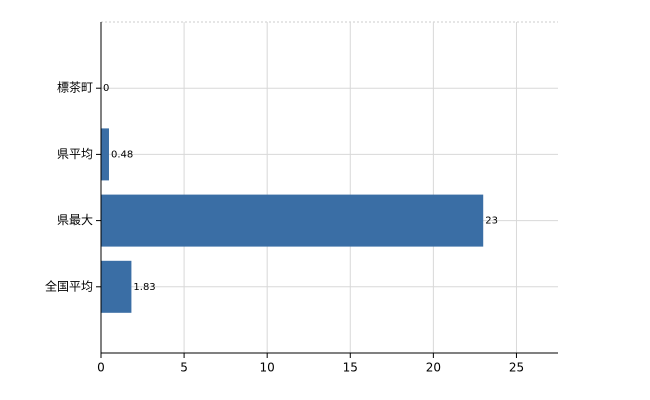 The image size is (650, 400). I want to click on y-tick-label: 県最大, so click(75, 220).